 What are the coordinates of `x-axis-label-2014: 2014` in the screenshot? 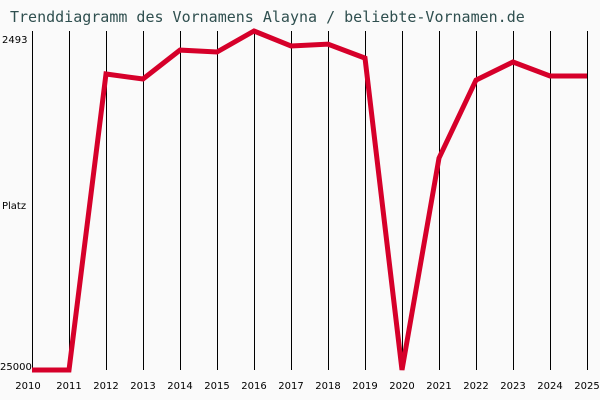 It's located at (180, 386).